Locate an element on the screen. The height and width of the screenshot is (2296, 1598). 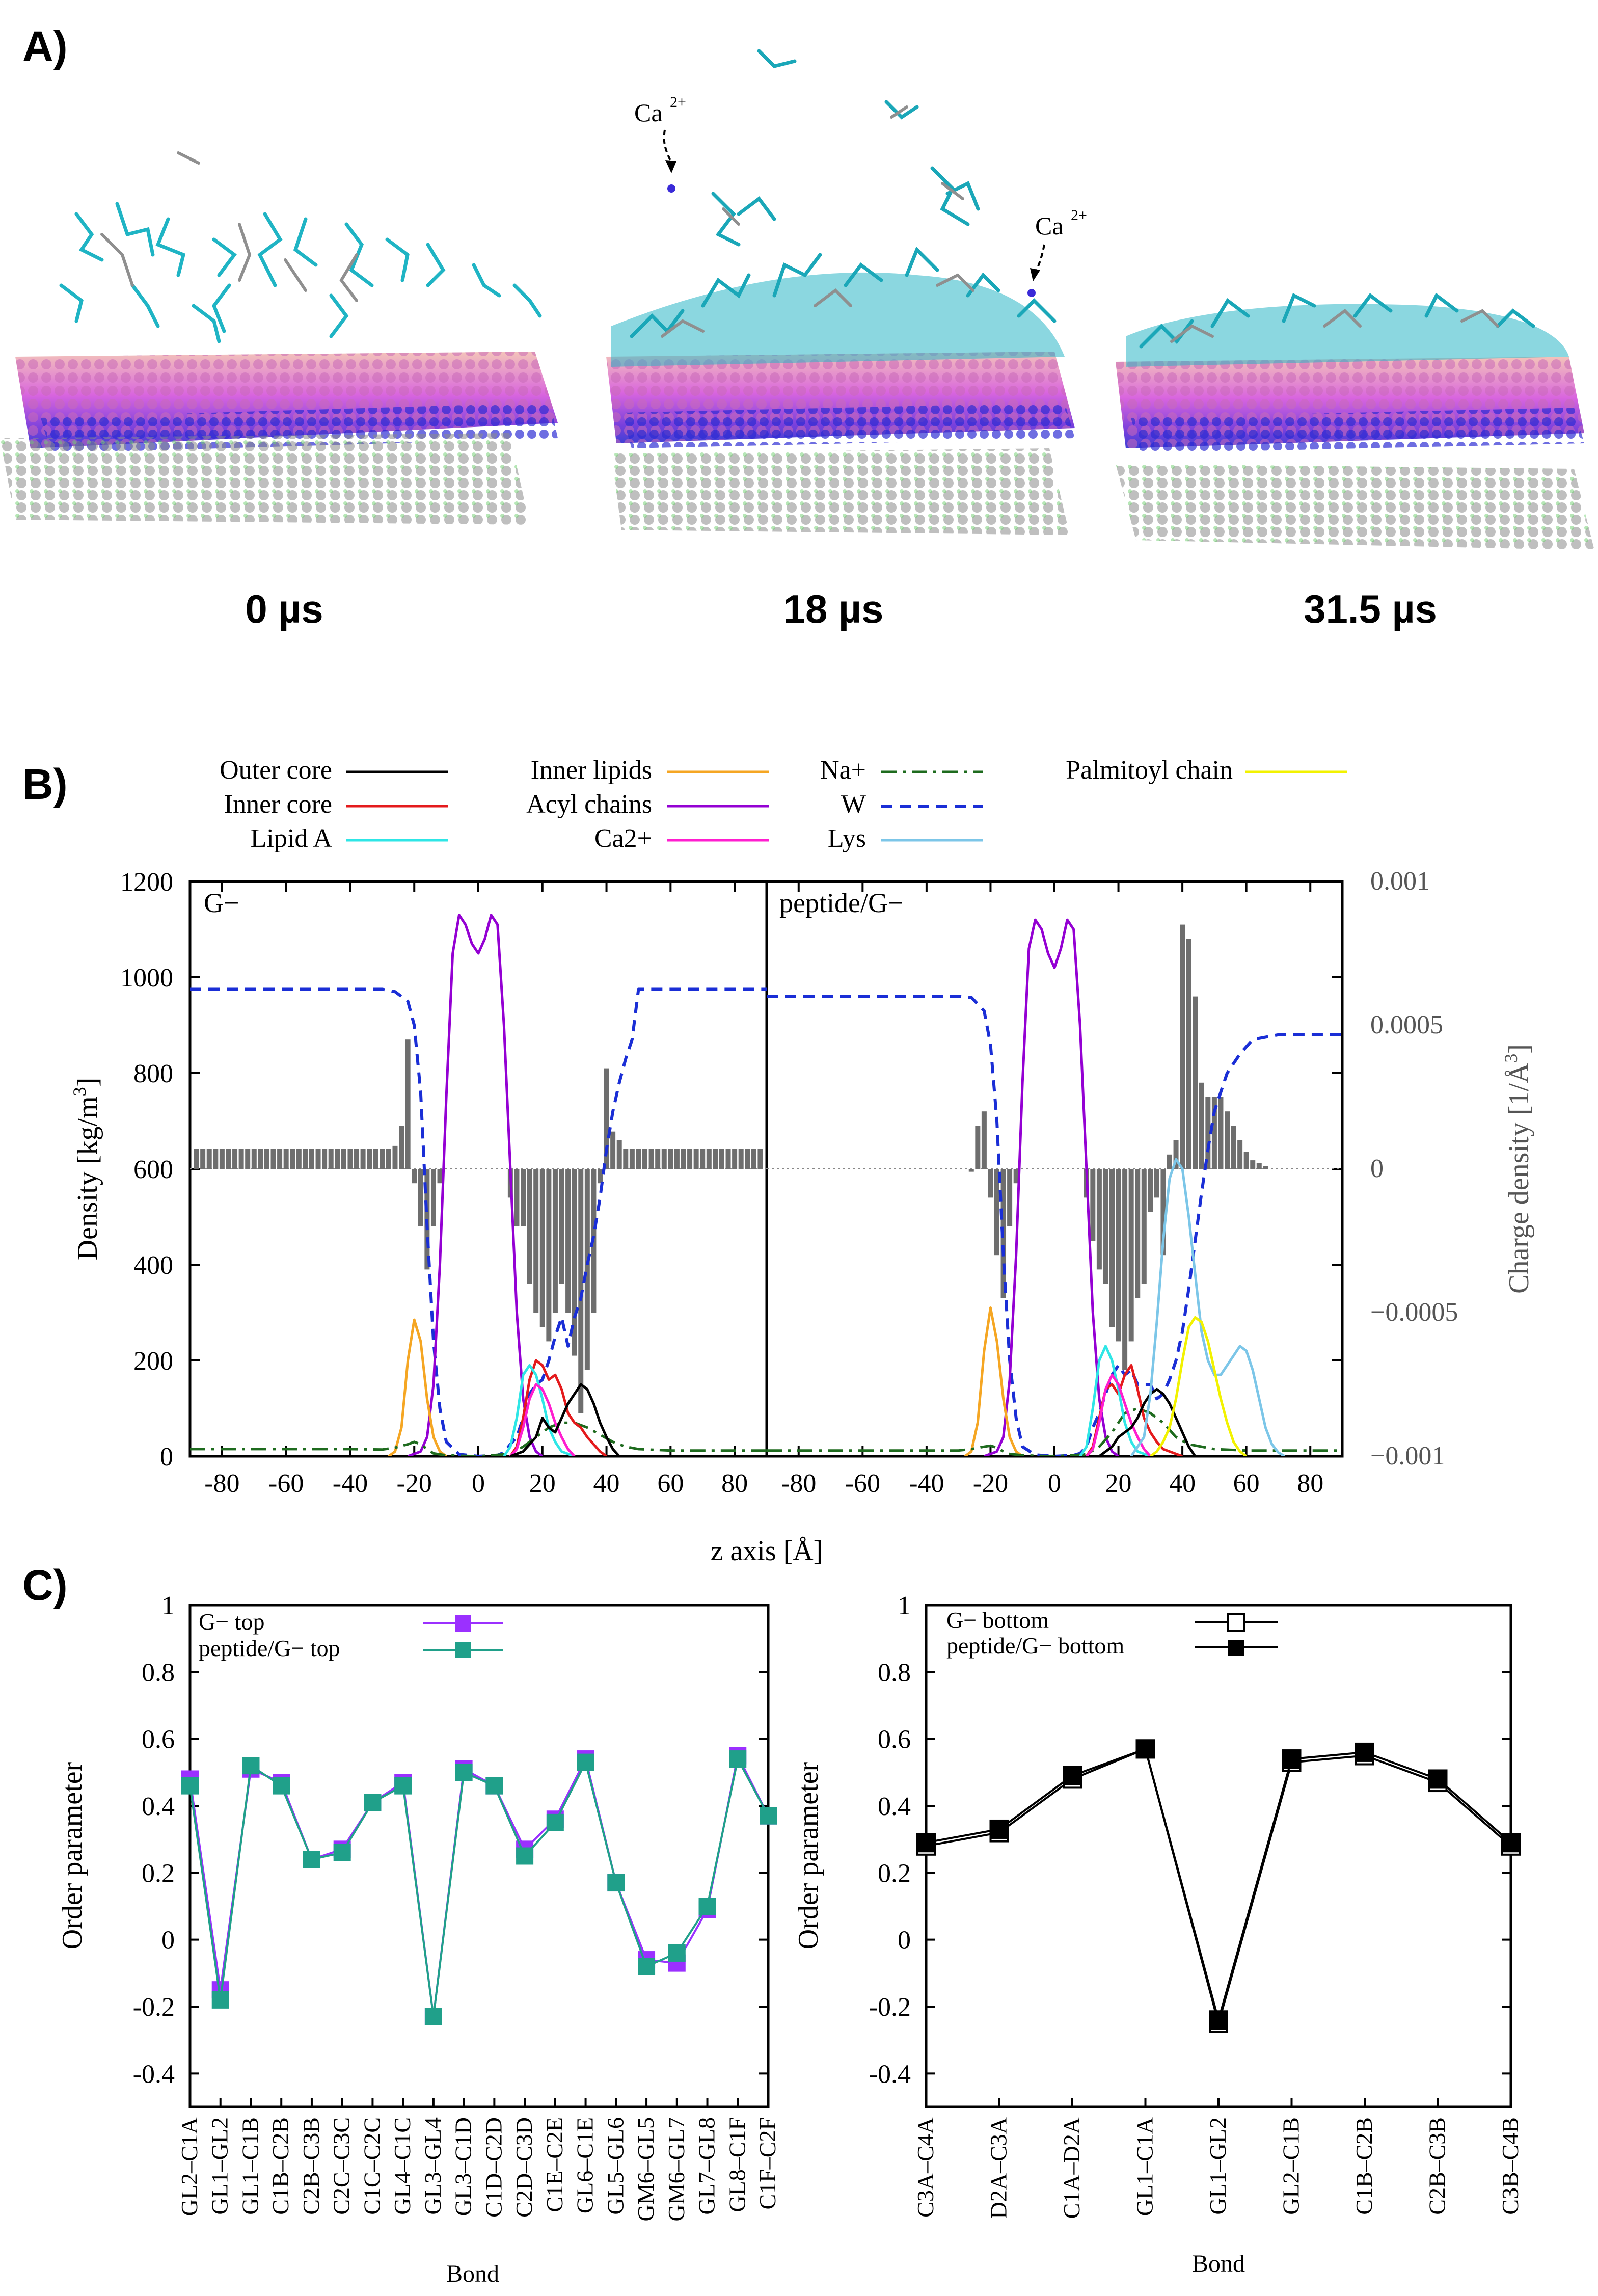
time-label-18us: 18 µs is located at coordinates (834, 608).